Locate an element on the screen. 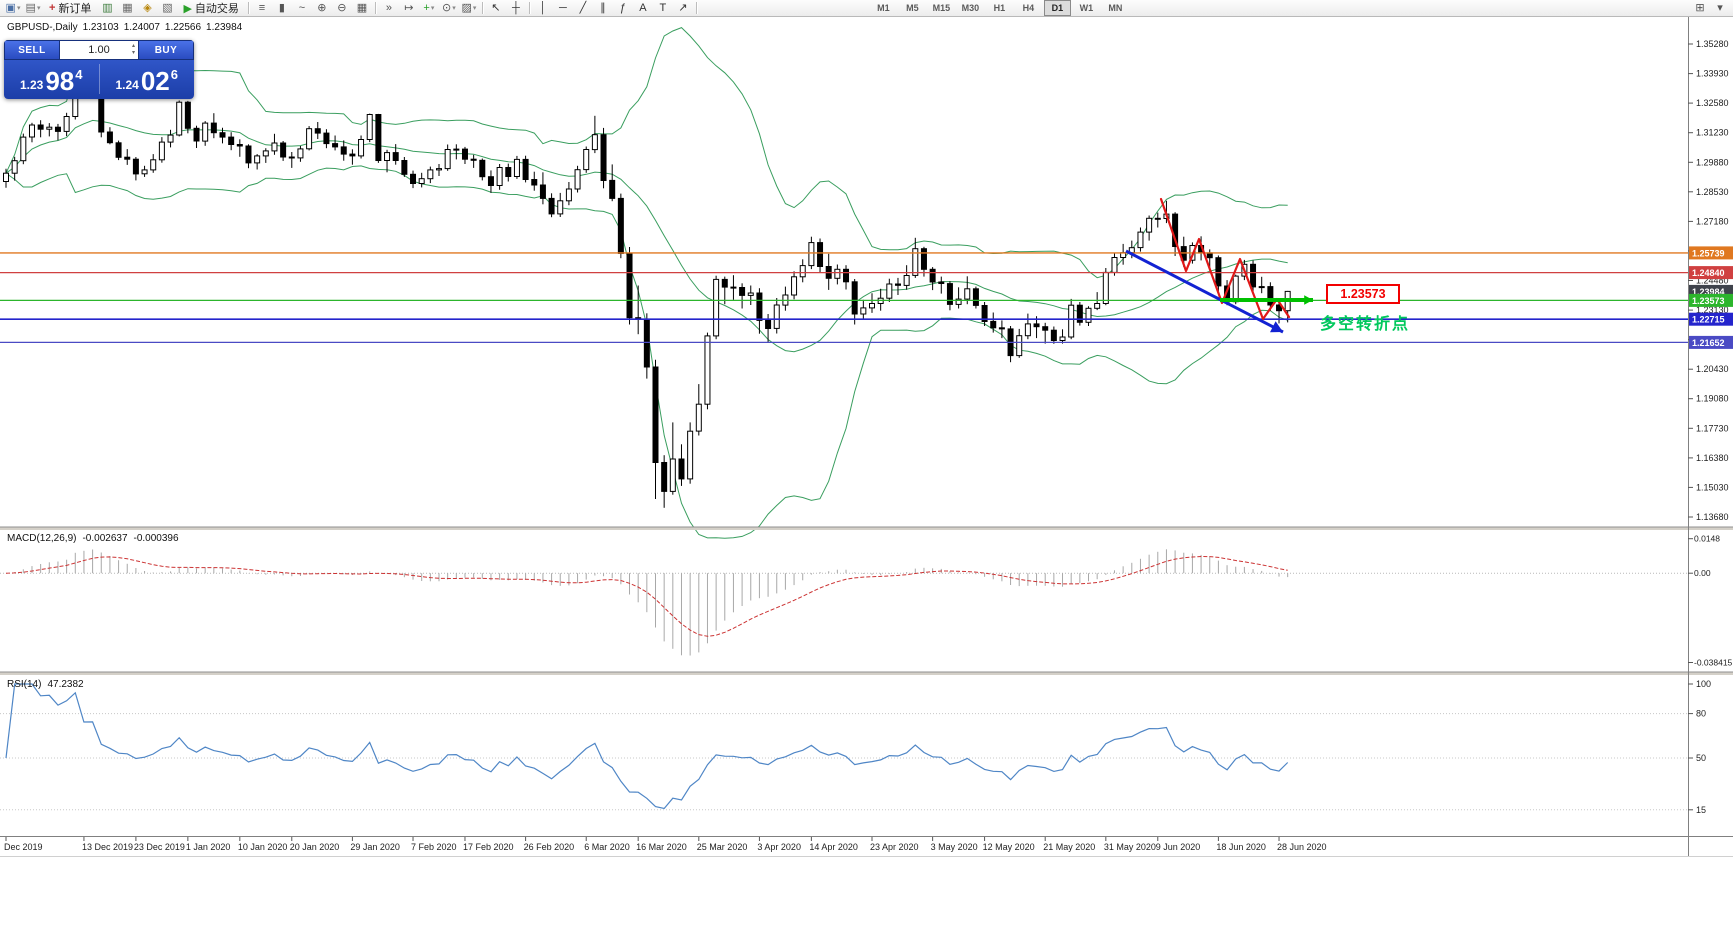  toolbar-group: │ ─ ╱ ∥ ƒ is located at coordinates (583, 8).